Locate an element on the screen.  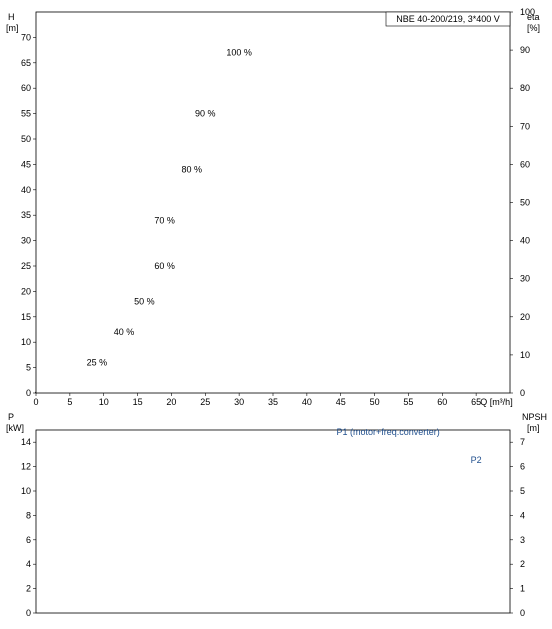
eta-axis-tick-label: 70 is located at coordinates (525, 126).